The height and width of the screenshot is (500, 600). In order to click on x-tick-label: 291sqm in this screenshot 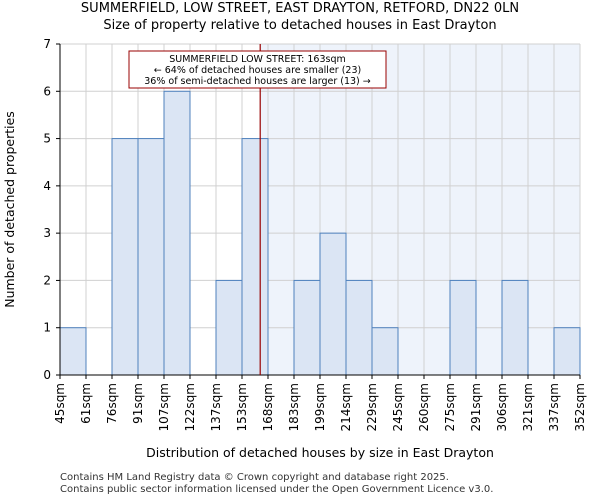, I will do `click(476, 407)`.